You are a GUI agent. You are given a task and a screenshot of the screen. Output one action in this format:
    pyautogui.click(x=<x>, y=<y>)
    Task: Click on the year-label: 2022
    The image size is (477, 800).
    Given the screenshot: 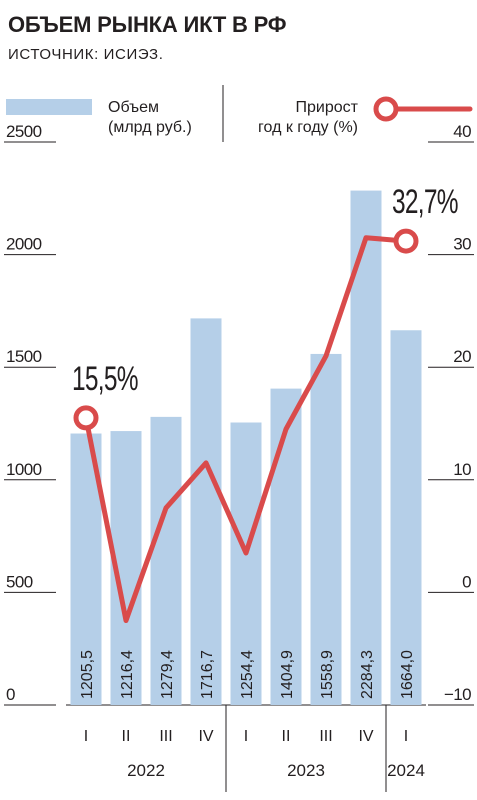 What is the action you would take?
    pyautogui.click(x=146, y=770)
    